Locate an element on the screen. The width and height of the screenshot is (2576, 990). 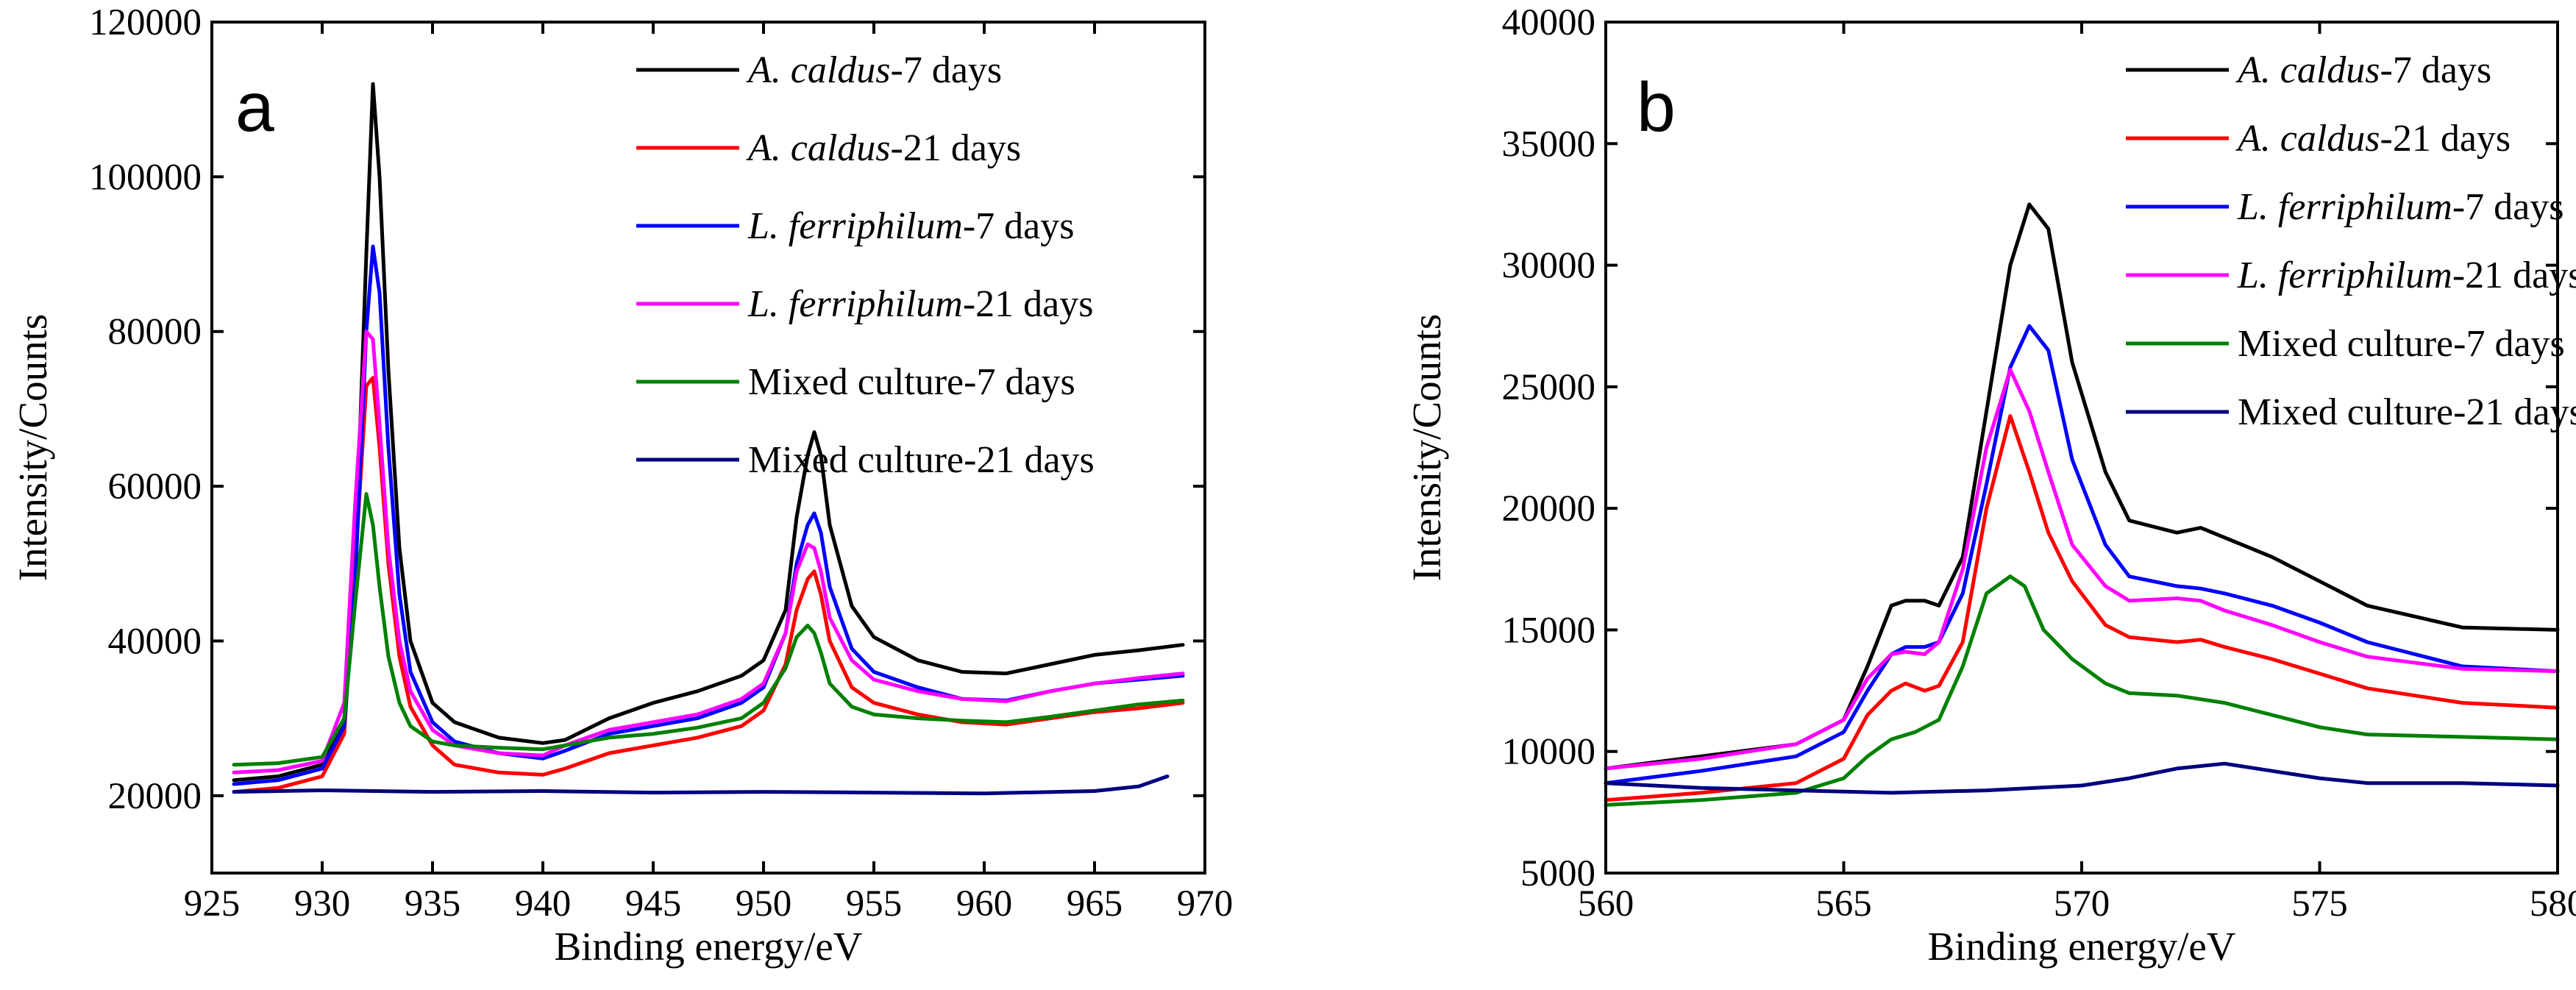
y-tick-label: 10000 is located at coordinates (1549, 753).